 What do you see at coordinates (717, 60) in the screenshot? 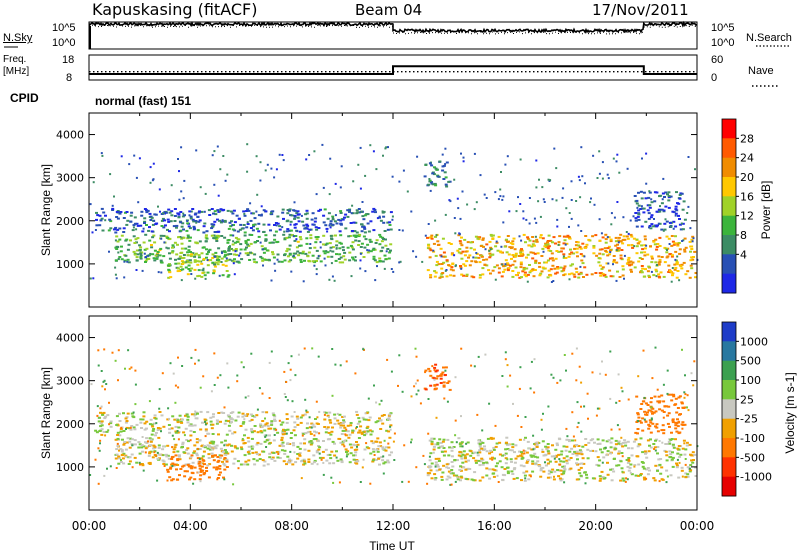
I see `nave-tick-top: 60` at bounding box center [717, 60].